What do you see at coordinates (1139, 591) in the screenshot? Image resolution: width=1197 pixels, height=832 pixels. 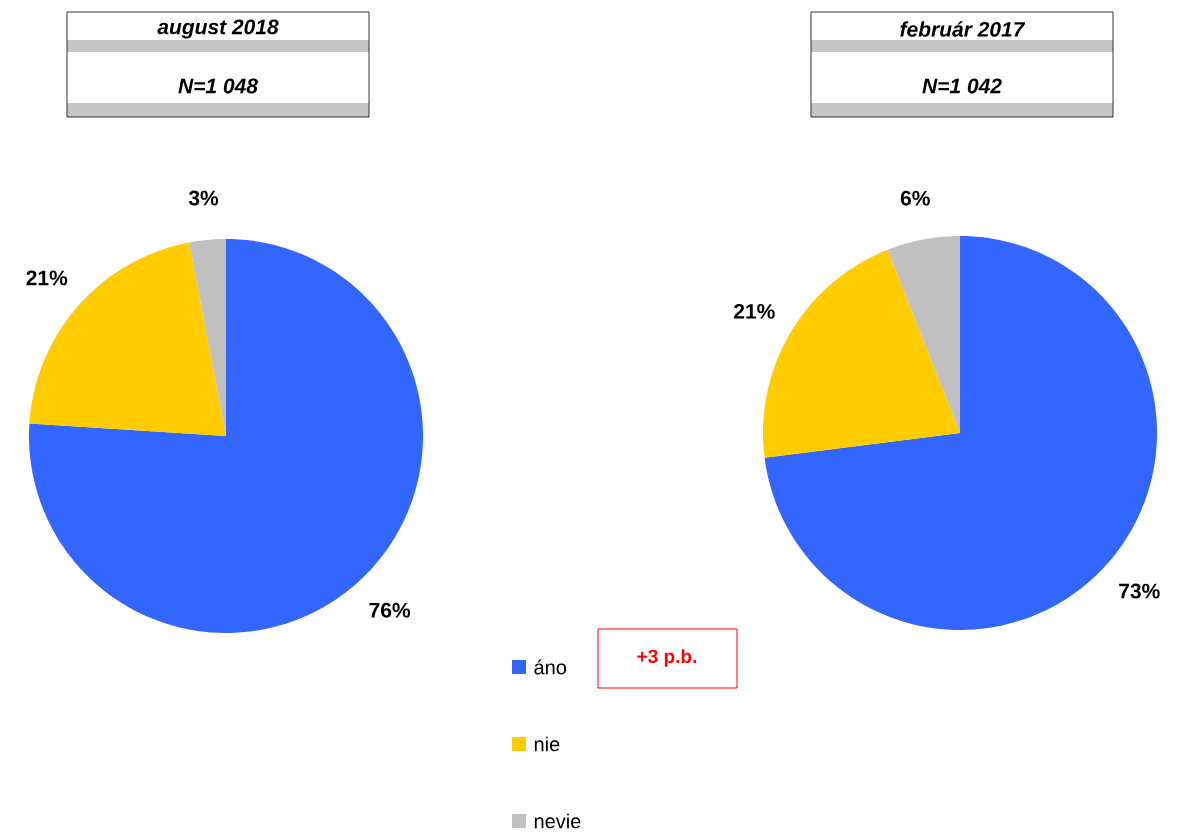 I see `data-label: 73%` at bounding box center [1139, 591].